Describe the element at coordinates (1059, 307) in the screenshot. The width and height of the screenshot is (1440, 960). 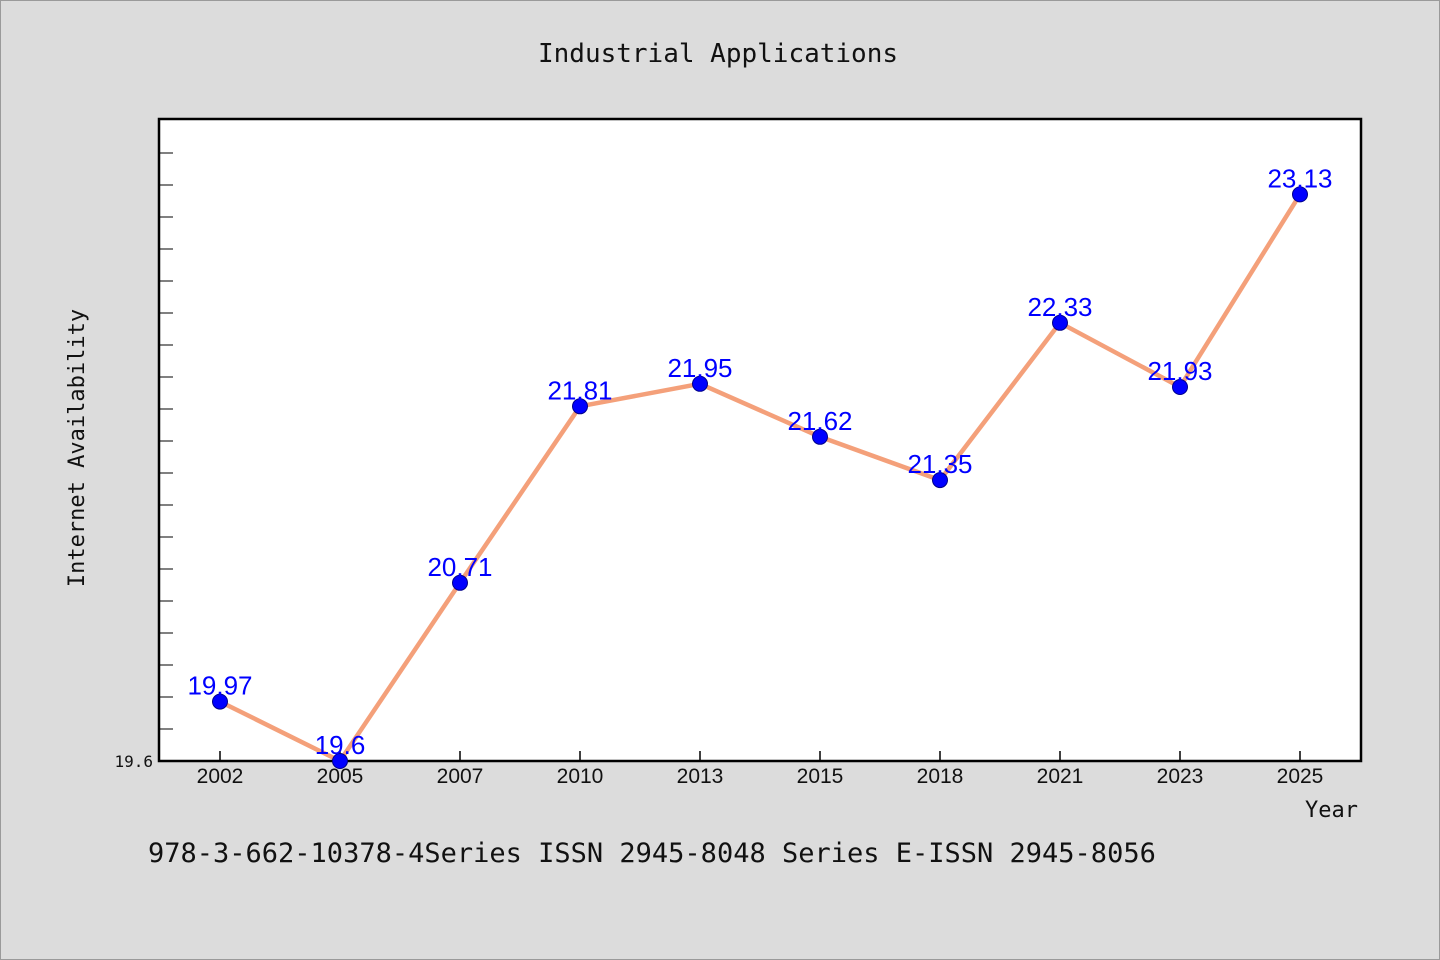
I see `data-label-2021: 22.33` at that location.